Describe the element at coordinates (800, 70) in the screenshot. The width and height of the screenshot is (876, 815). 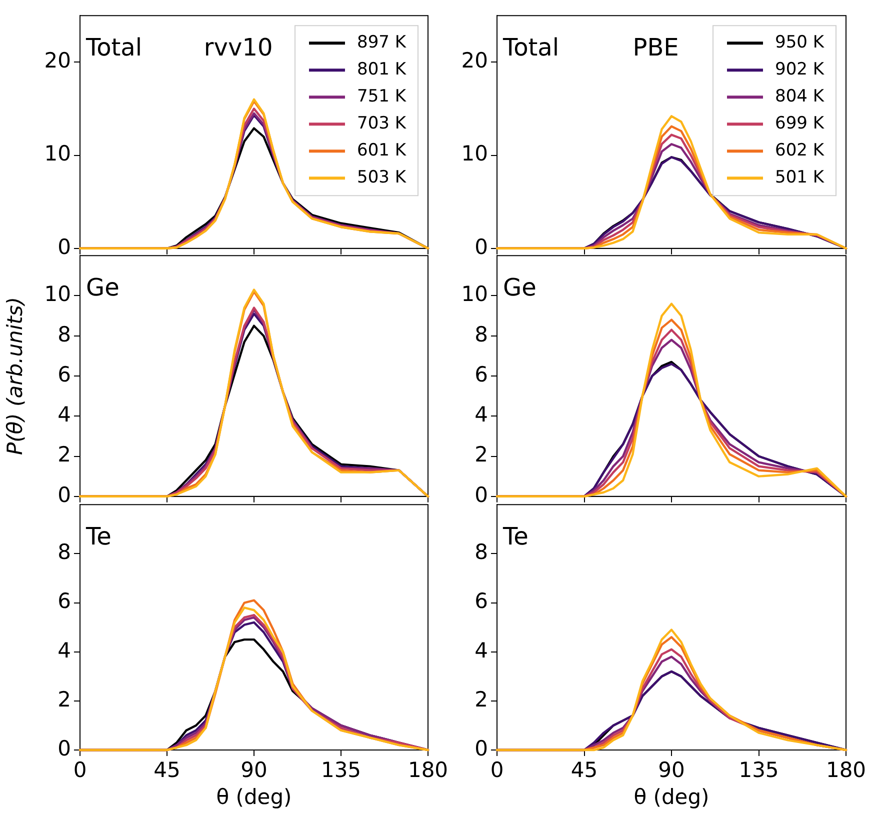
I see `legend-label: 902 K` at that location.